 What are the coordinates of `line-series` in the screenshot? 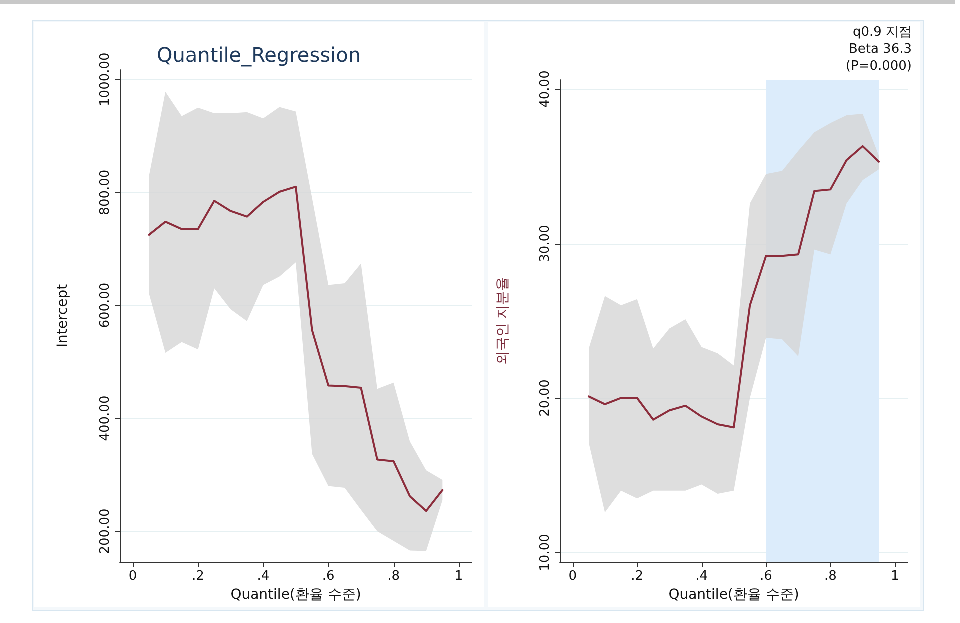 It's located at (734, 287).